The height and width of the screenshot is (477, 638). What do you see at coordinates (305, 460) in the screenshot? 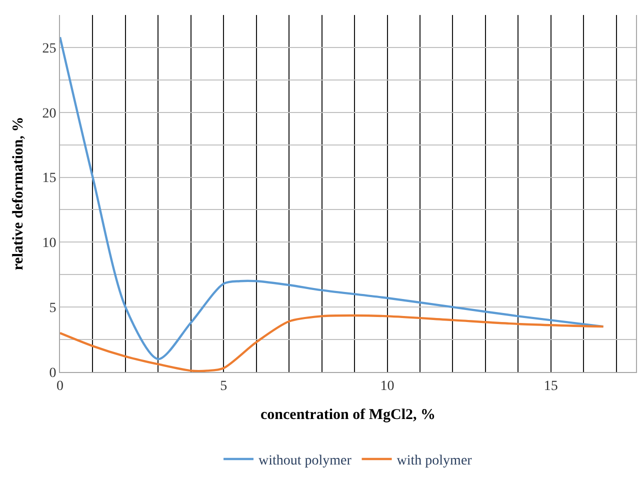
I see `legend-label: without polymer` at bounding box center [305, 460].